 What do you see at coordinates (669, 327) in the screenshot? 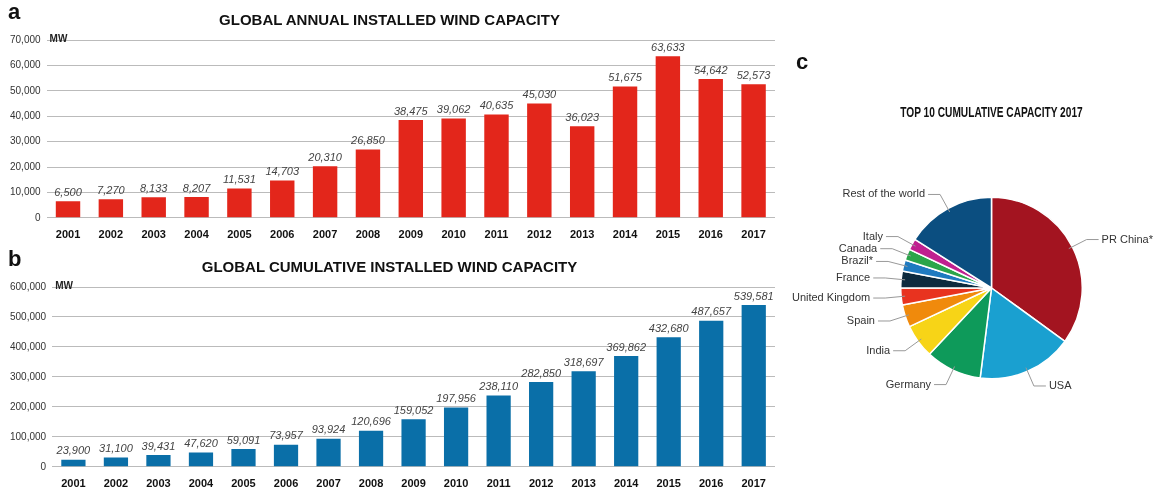
I see `data-label: 432,680` at bounding box center [669, 327].